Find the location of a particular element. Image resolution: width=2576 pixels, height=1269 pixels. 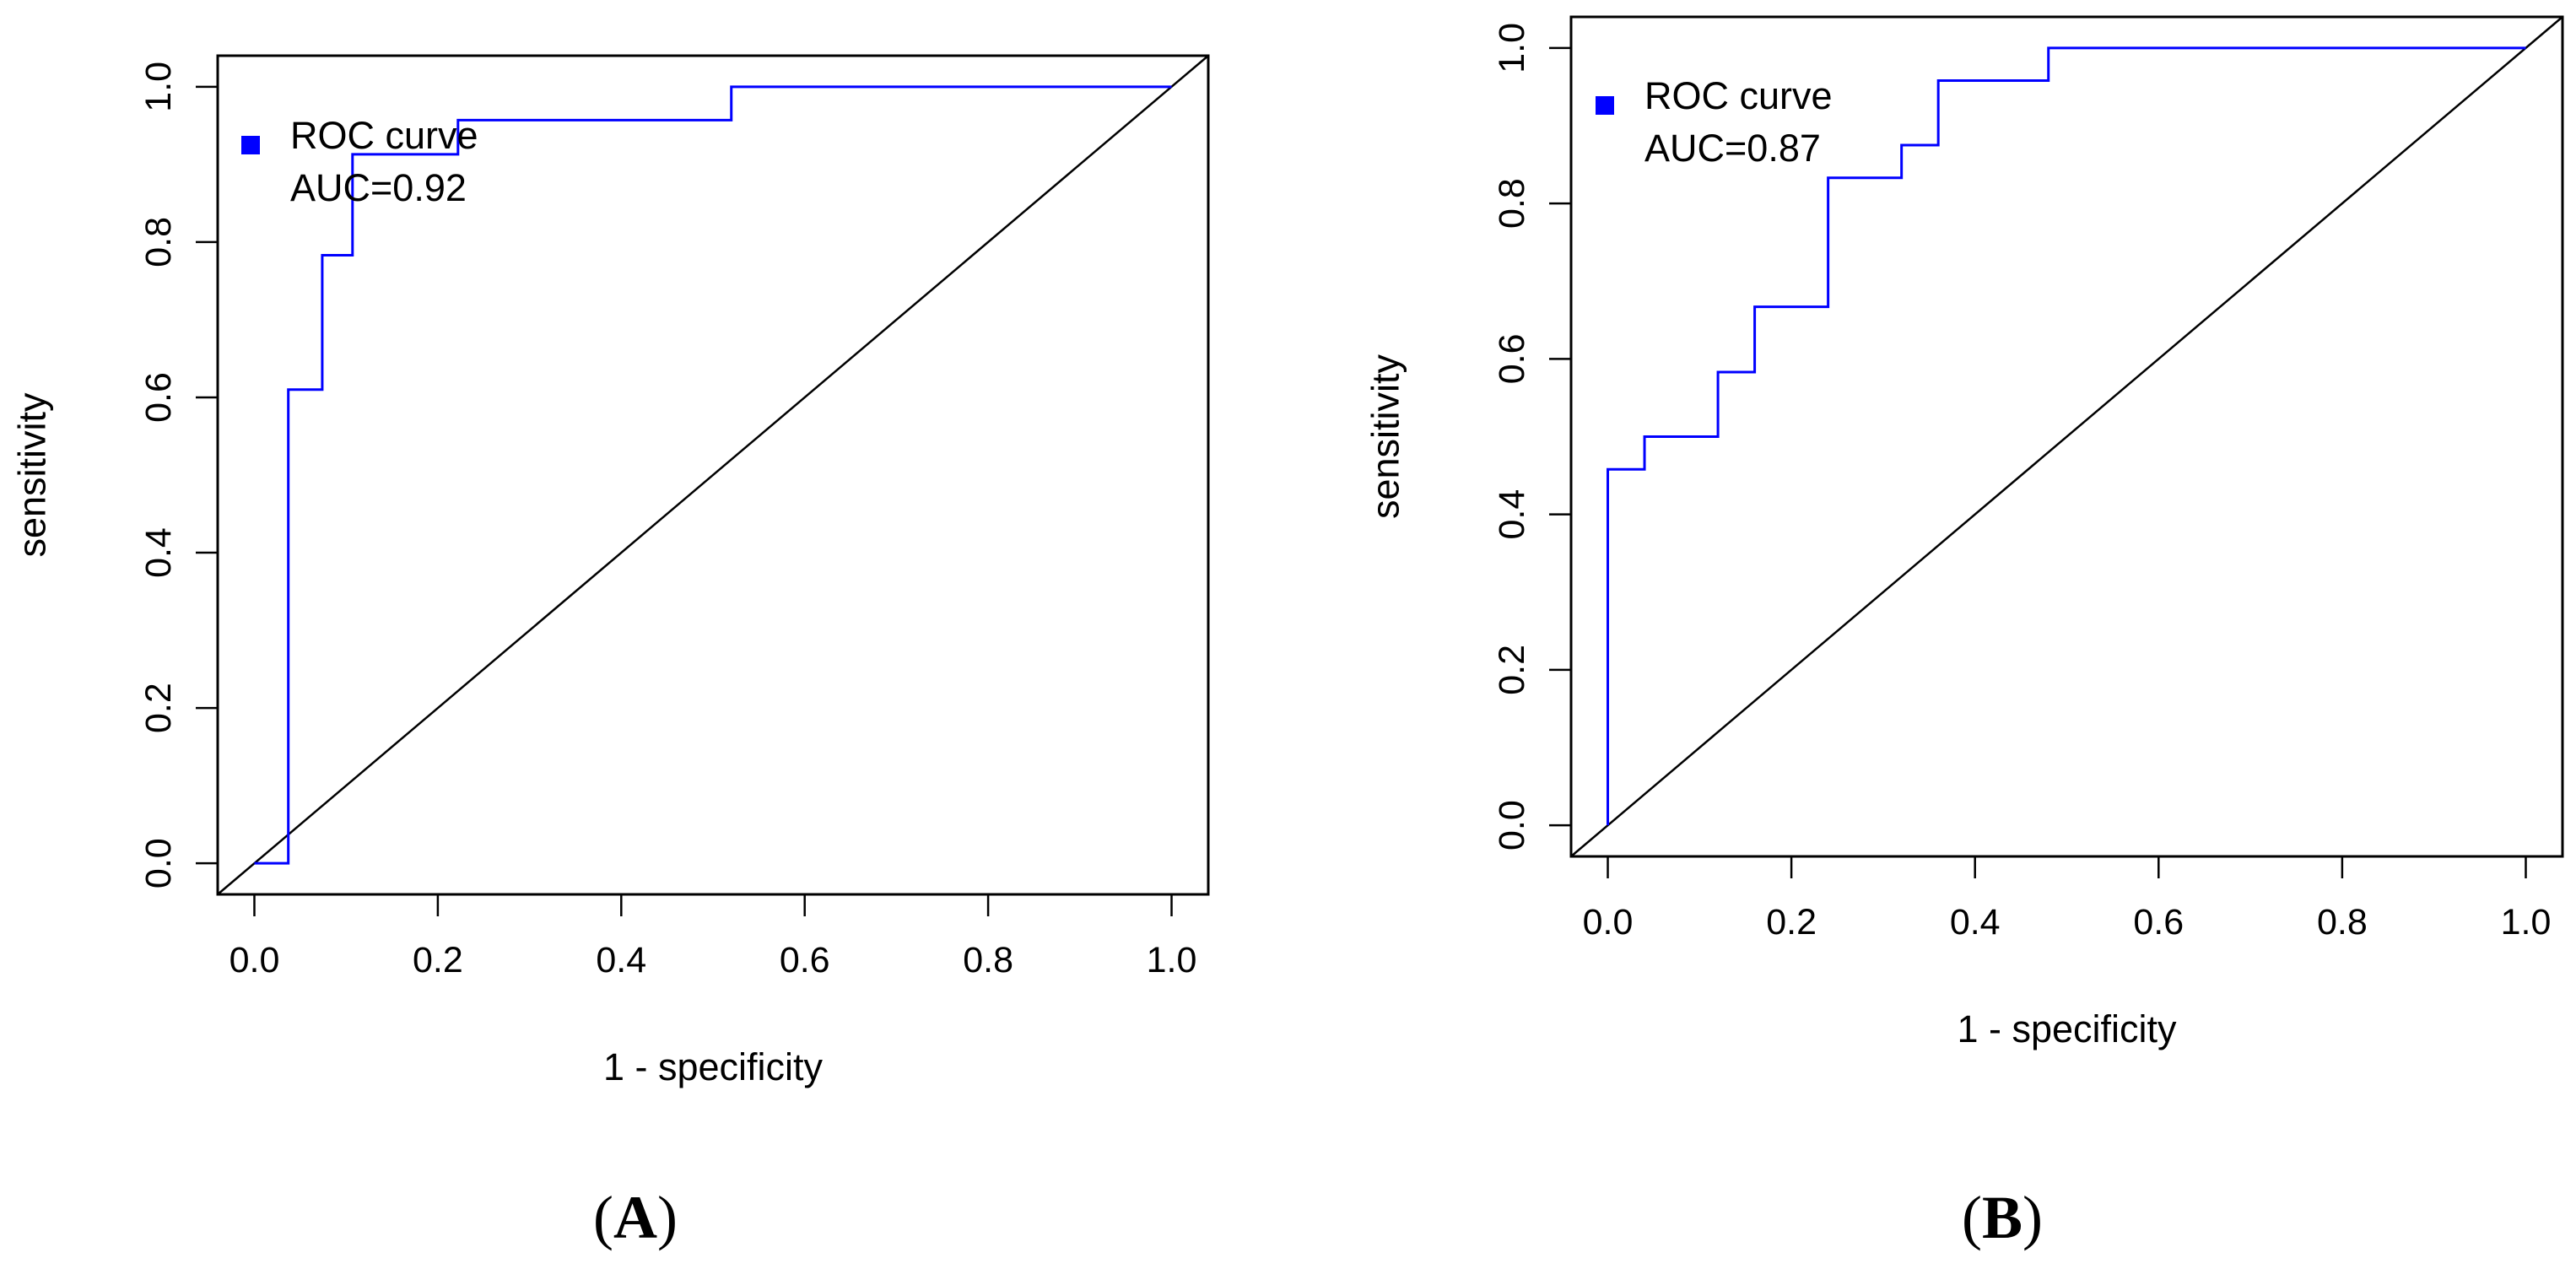

legend-auc-label: AUC=0.92 is located at coordinates (378, 187).